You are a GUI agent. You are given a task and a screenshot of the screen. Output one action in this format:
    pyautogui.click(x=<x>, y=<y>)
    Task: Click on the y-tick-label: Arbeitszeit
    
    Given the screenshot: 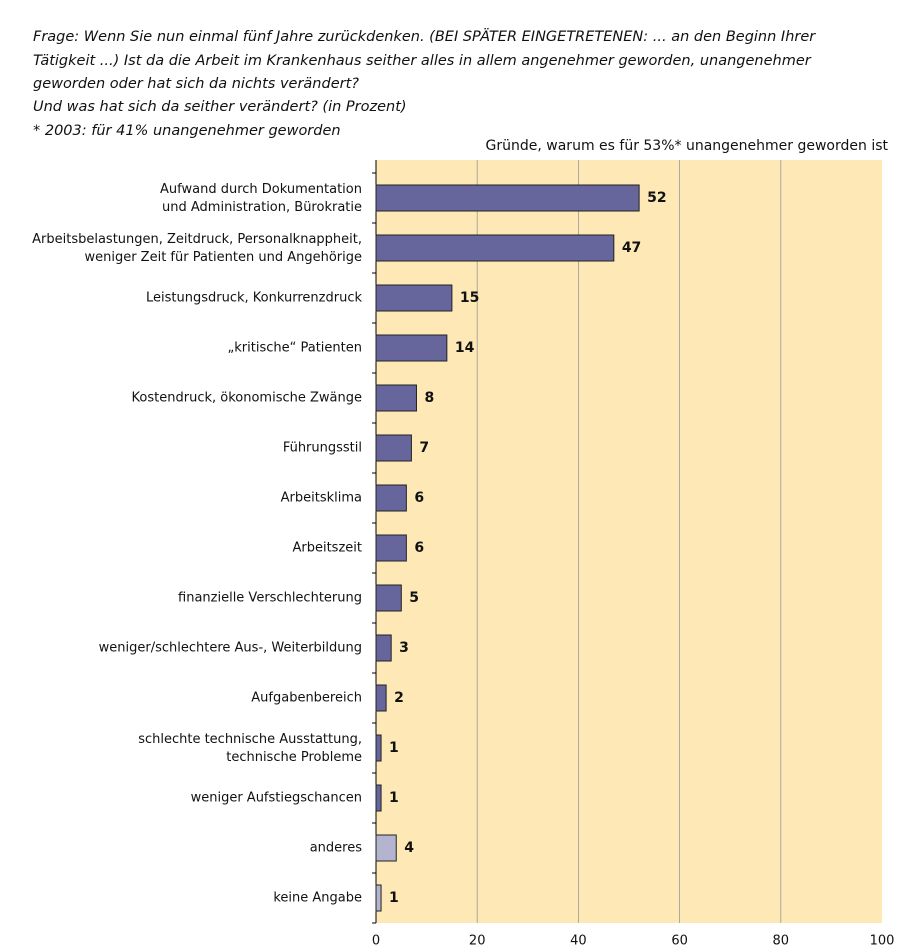 What is the action you would take?
    pyautogui.click(x=327, y=548)
    